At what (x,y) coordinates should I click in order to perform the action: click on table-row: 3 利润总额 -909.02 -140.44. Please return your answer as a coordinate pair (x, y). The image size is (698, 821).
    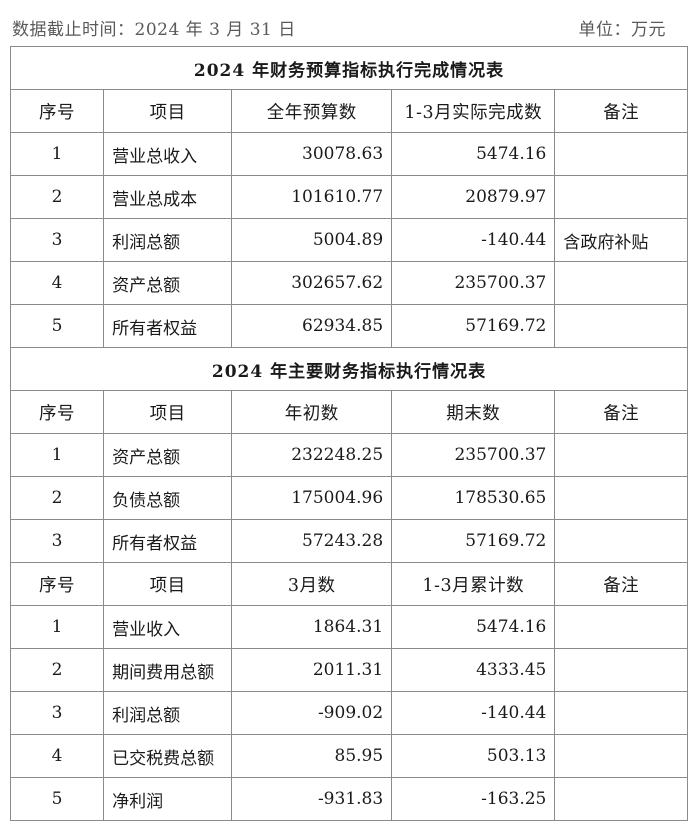
    Looking at the image, I should click on (348, 713).